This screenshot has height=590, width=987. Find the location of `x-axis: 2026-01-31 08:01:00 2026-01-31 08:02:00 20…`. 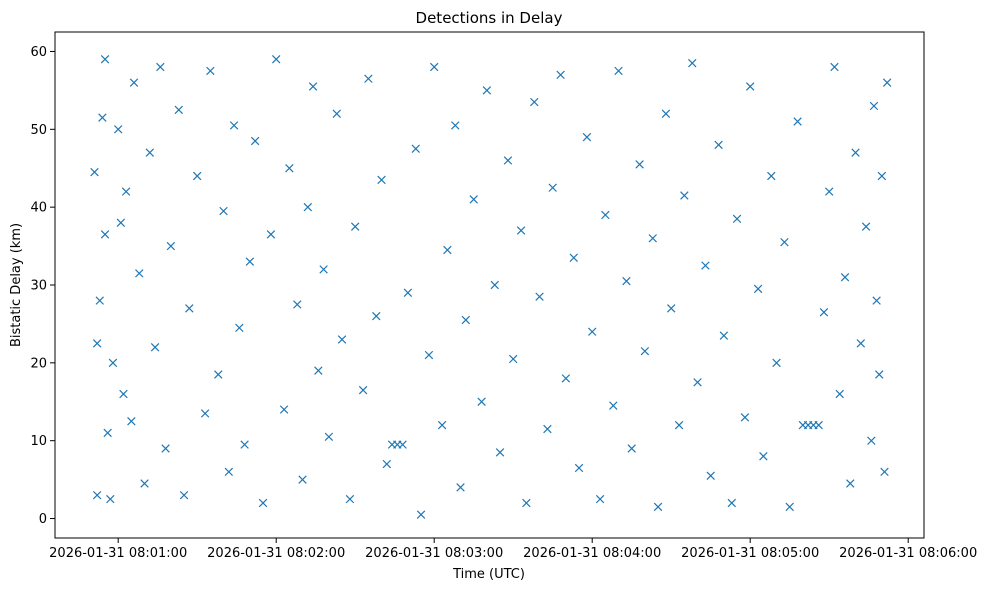

x-axis: 2026-01-31 08:01:00 2026-01-31 08:02:00 20… is located at coordinates (513, 549).